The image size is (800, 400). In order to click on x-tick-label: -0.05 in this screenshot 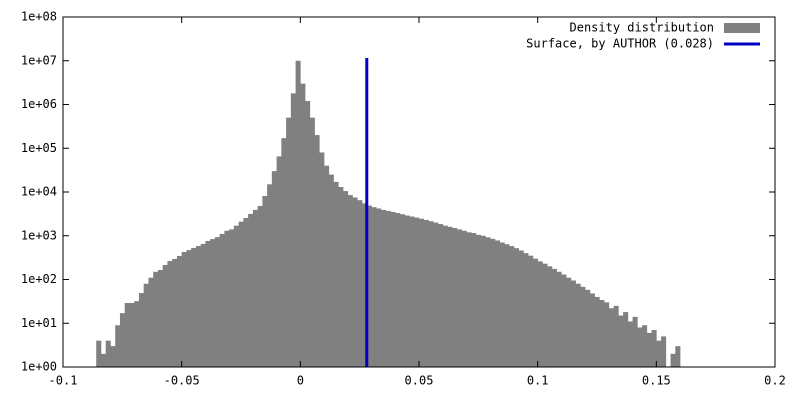, I will do `click(182, 381)`.